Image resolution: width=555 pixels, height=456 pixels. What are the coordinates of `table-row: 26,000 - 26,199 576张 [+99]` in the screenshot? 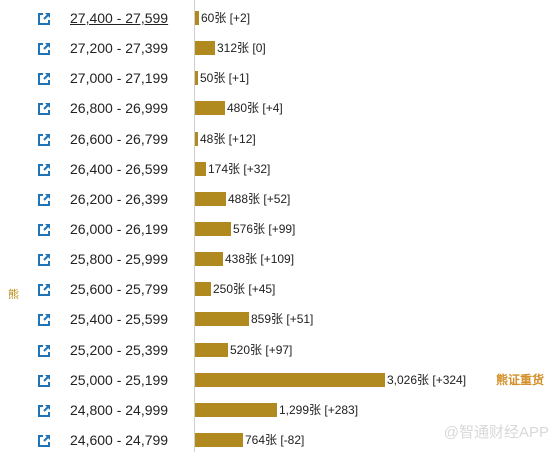 It's located at (277, 230).